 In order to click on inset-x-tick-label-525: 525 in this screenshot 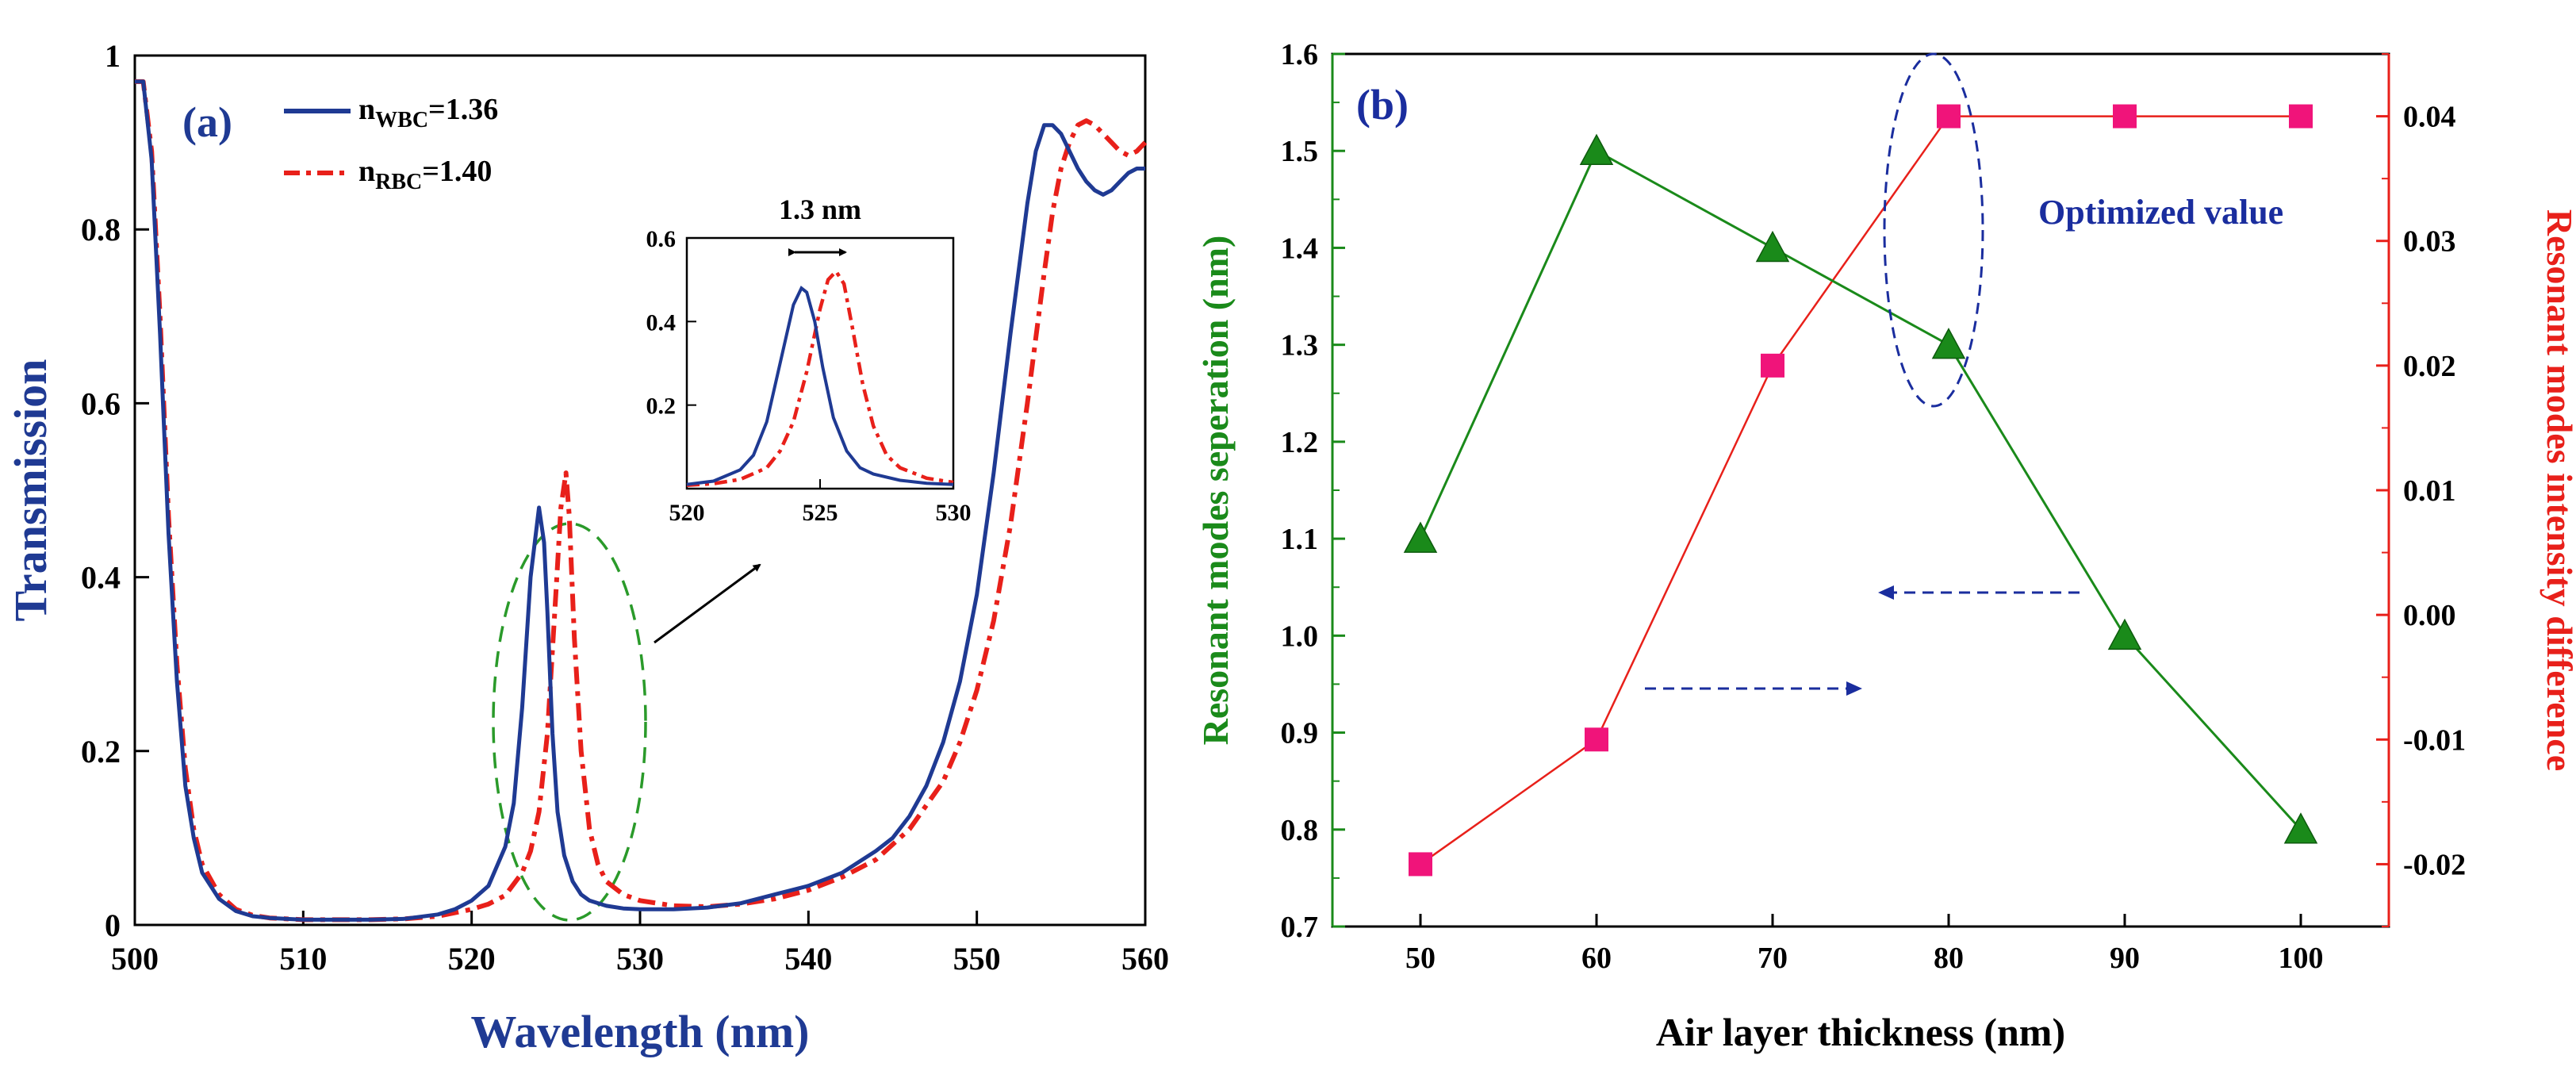, I will do `click(820, 513)`.